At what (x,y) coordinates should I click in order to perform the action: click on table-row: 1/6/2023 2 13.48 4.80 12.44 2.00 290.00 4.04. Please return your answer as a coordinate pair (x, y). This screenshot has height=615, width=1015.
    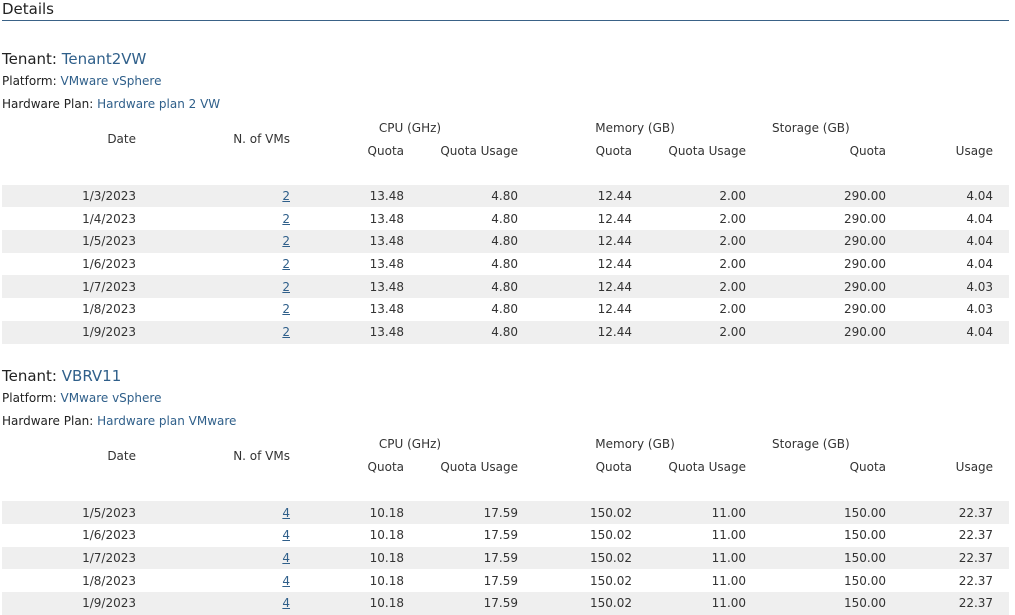
    Looking at the image, I should click on (506, 264).